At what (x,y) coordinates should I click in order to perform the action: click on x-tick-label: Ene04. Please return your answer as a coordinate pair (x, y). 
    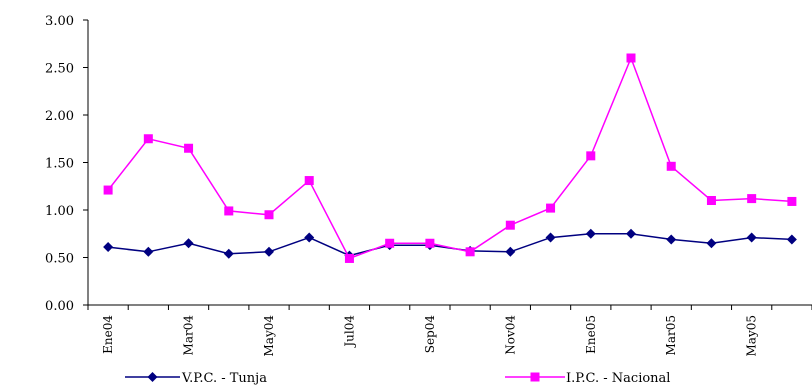
    Looking at the image, I should click on (108, 334).